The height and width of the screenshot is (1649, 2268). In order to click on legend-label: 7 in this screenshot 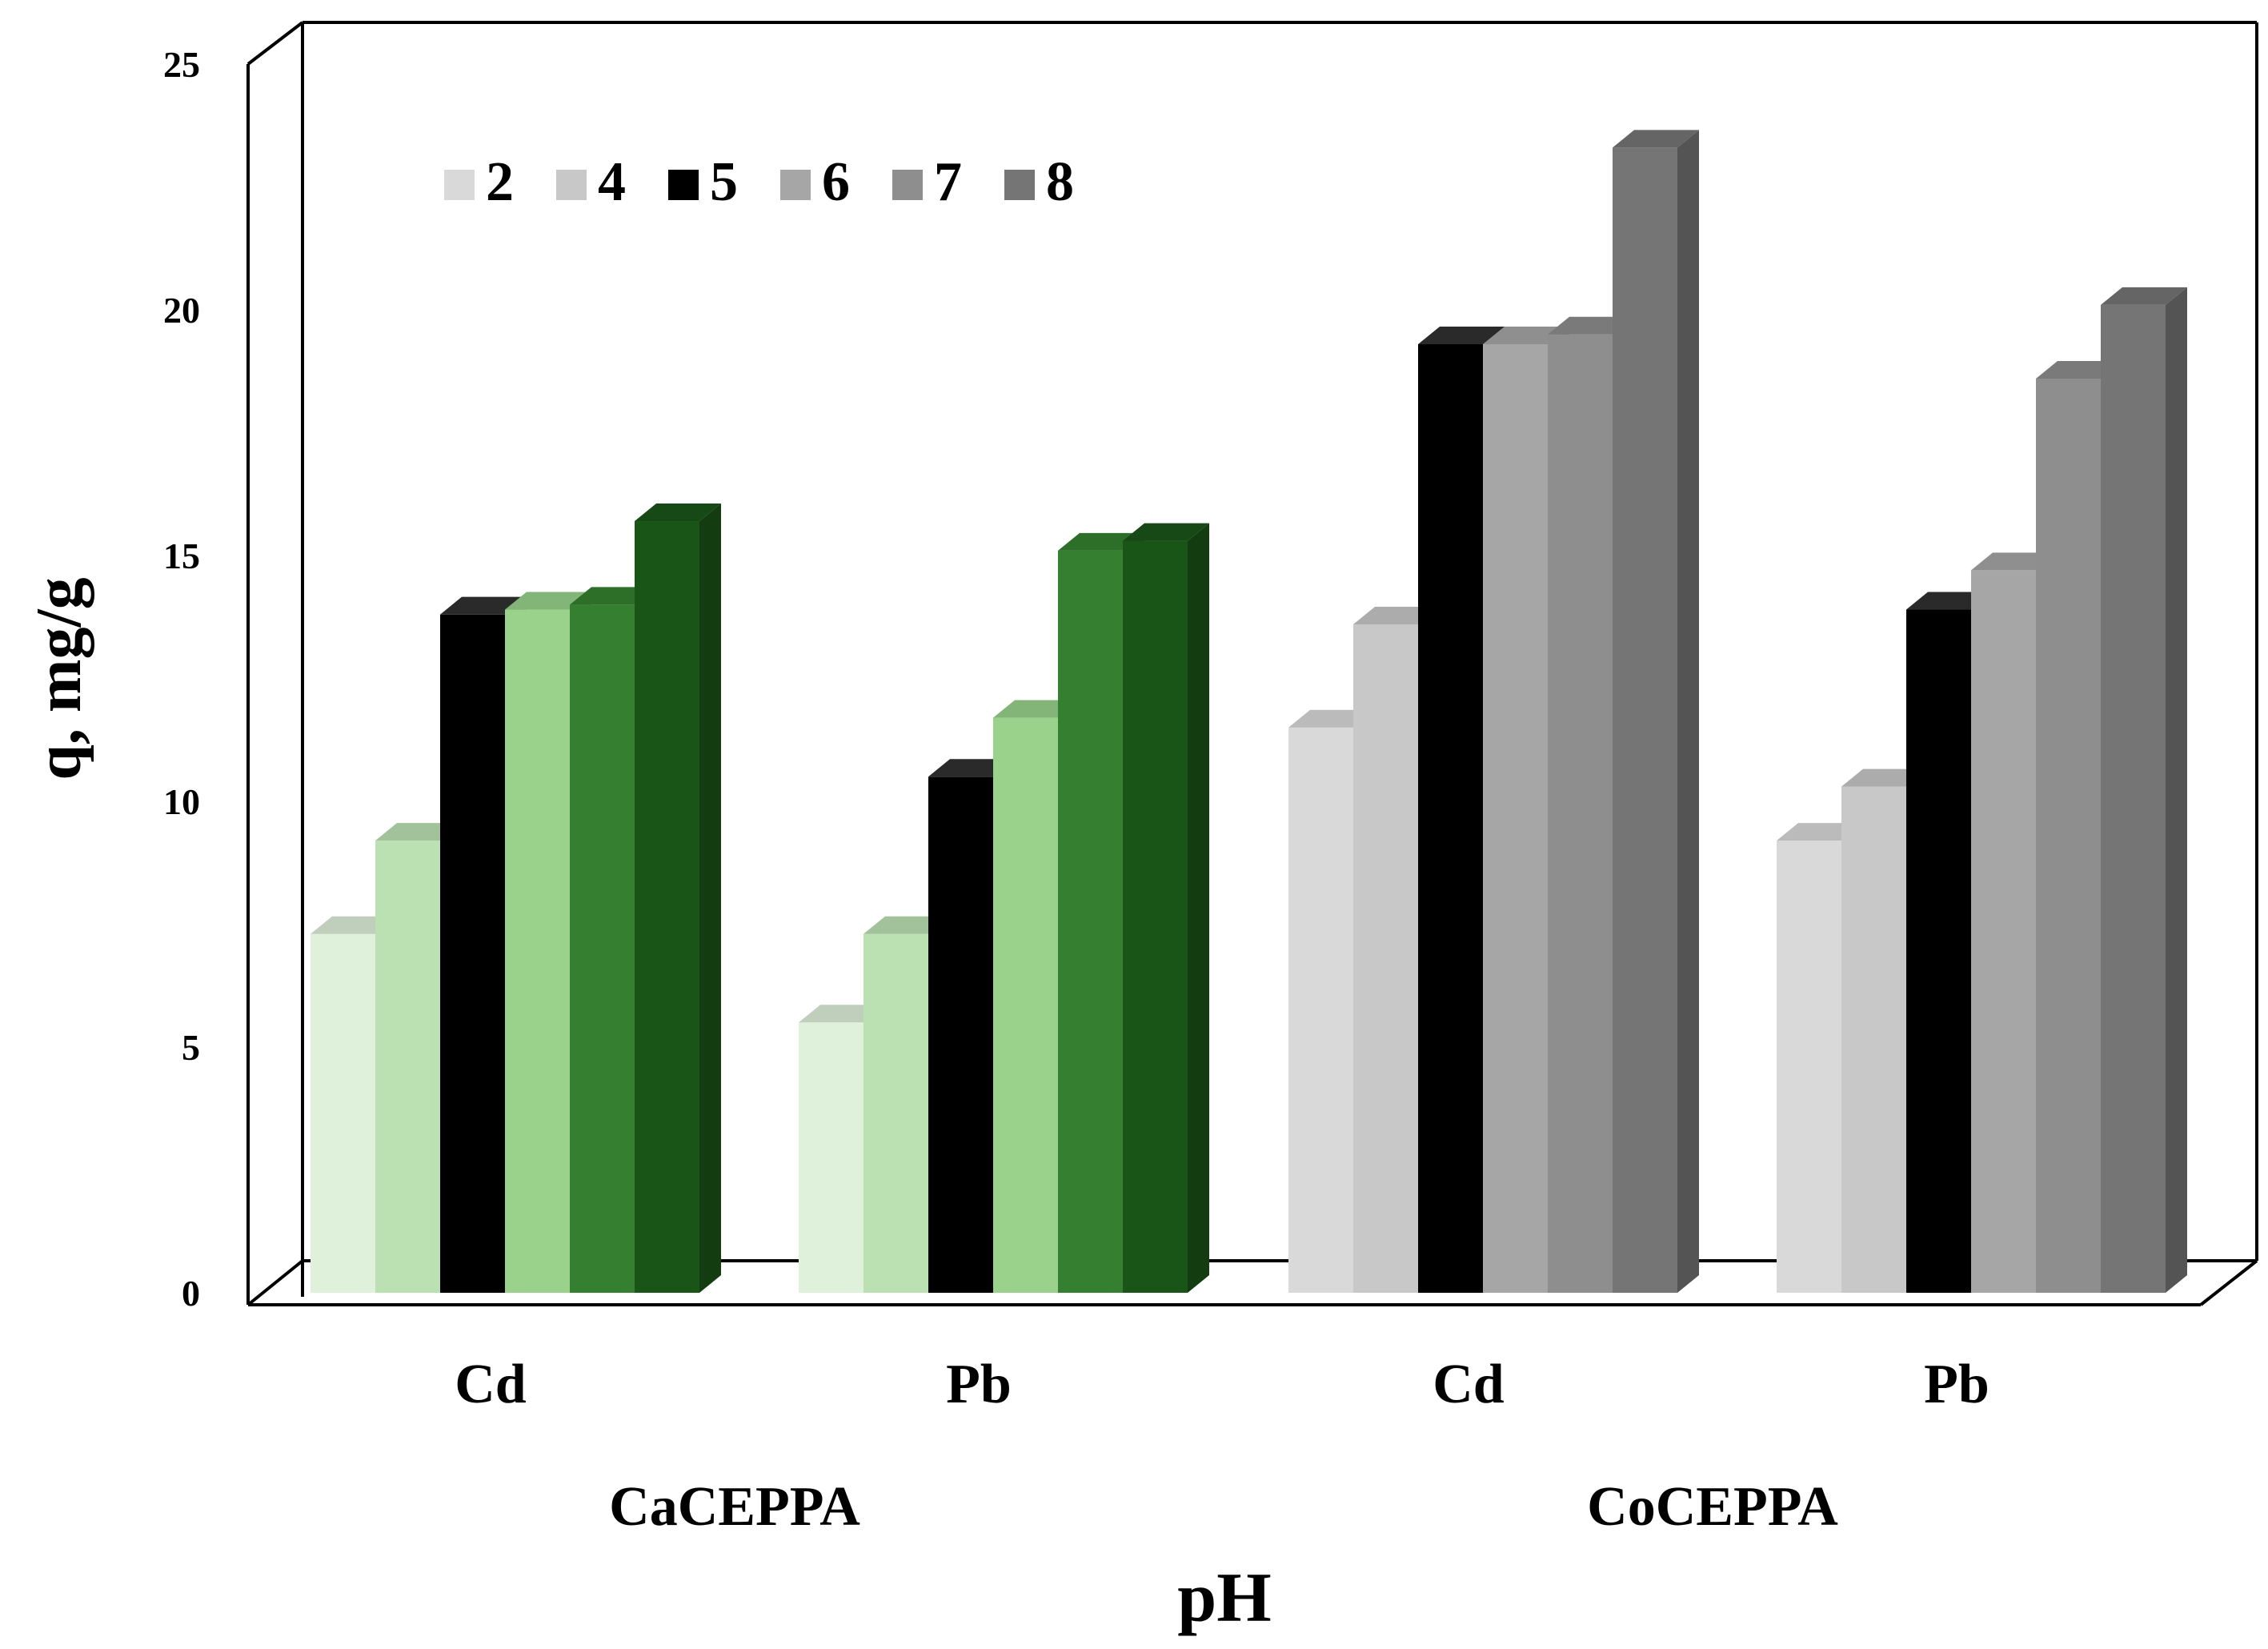, I will do `click(948, 182)`.